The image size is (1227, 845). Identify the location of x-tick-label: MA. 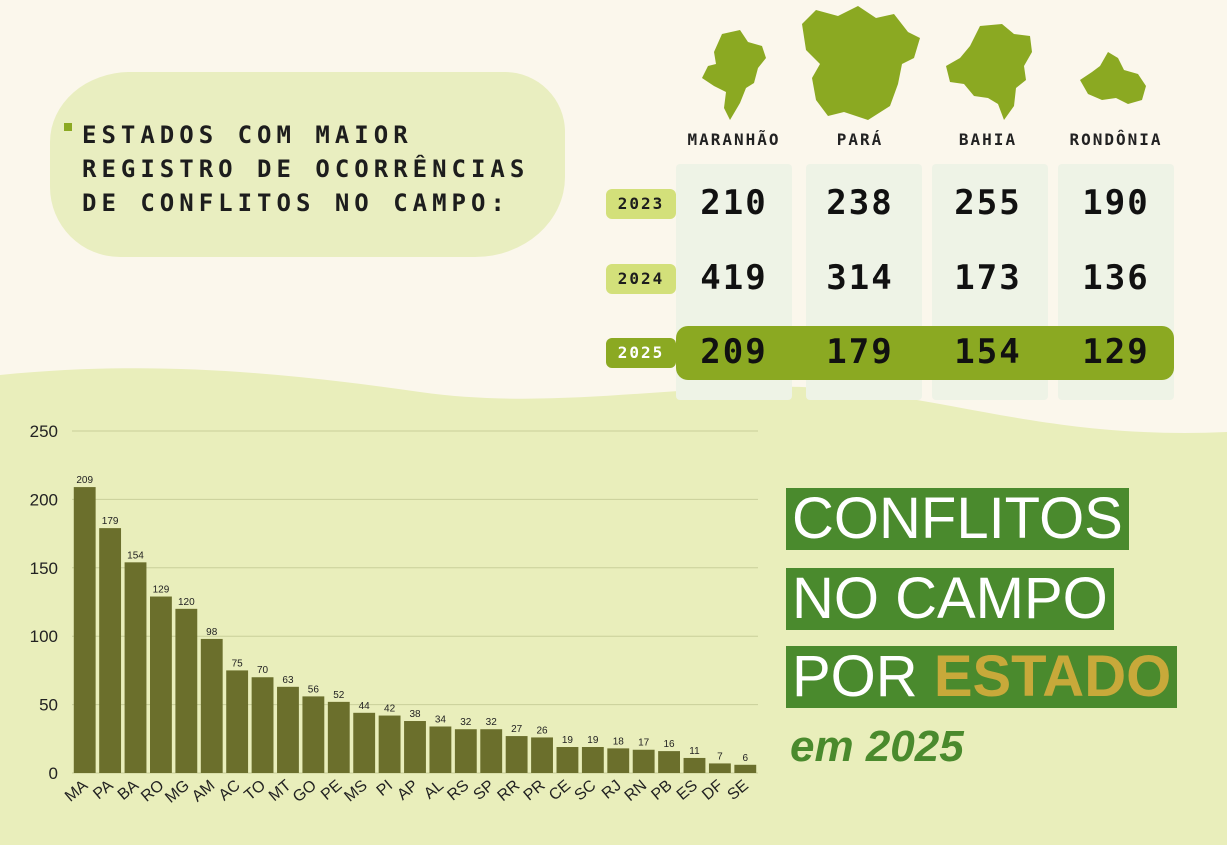
(77, 791).